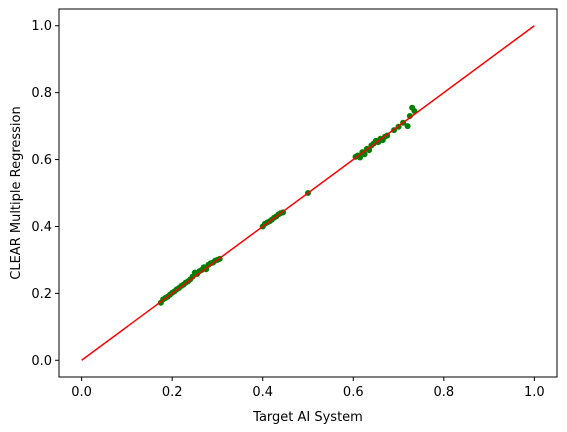 The width and height of the screenshot is (567, 432). Describe the element at coordinates (41, 160) in the screenshot. I see `y-tick-label: 0.6` at that location.